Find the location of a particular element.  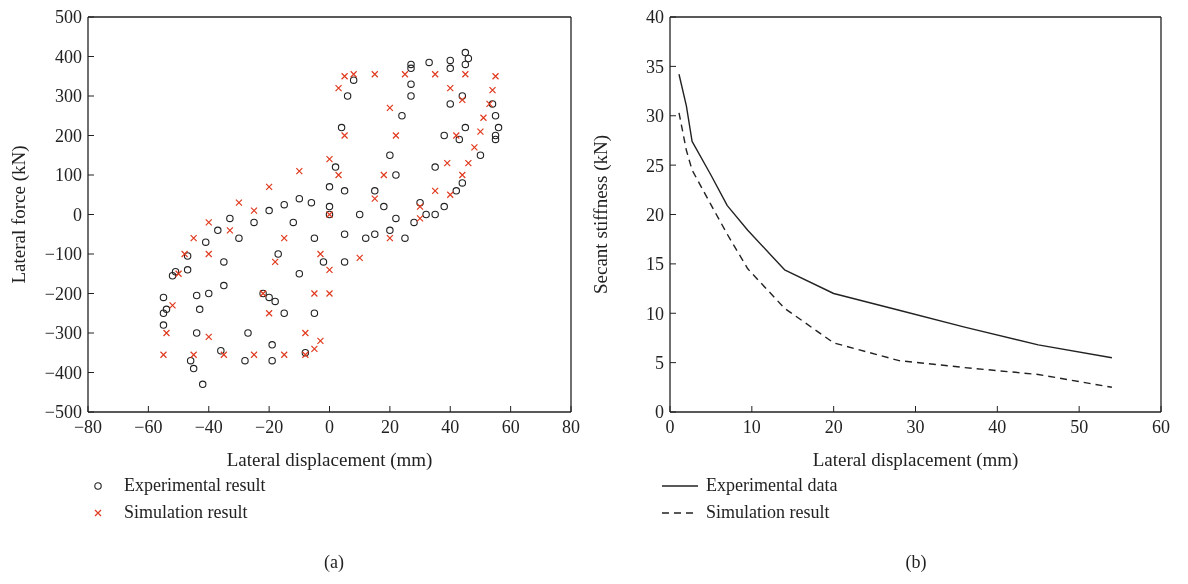

y-tick-label: 400 is located at coordinates (68, 56).